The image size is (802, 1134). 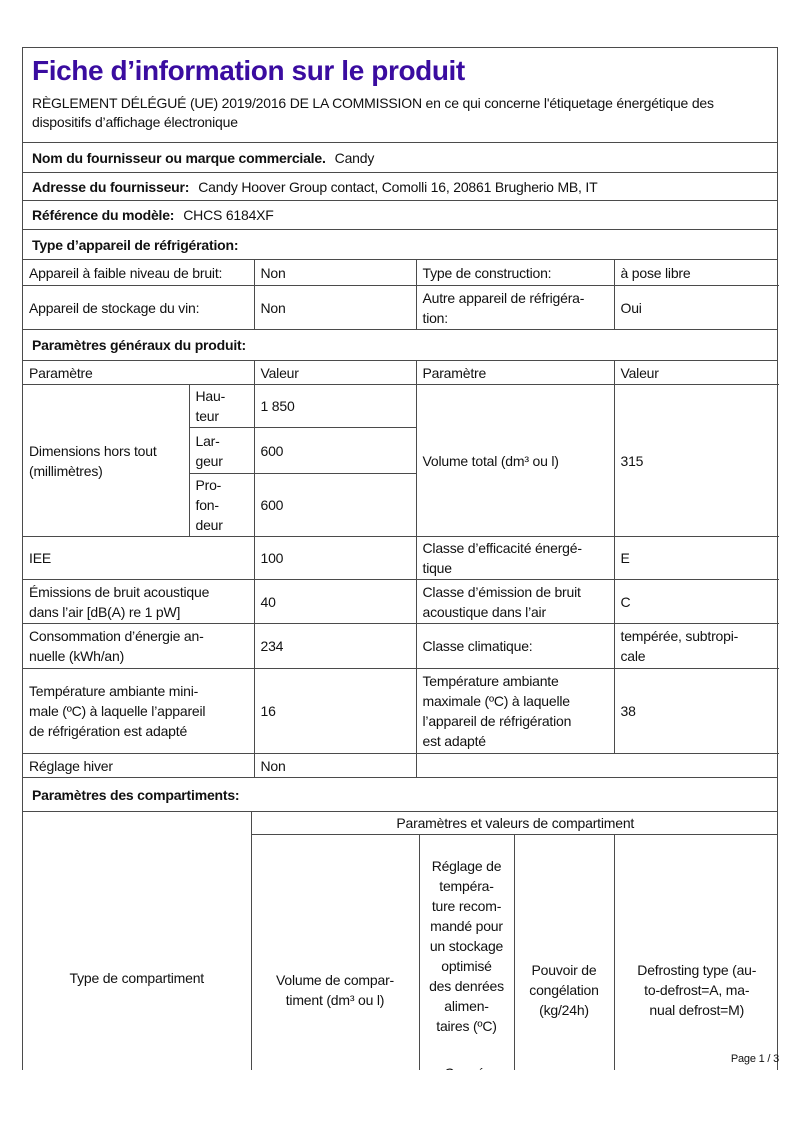 I want to click on compartment-type-header: Type de compartiment, so click(x=137, y=941).